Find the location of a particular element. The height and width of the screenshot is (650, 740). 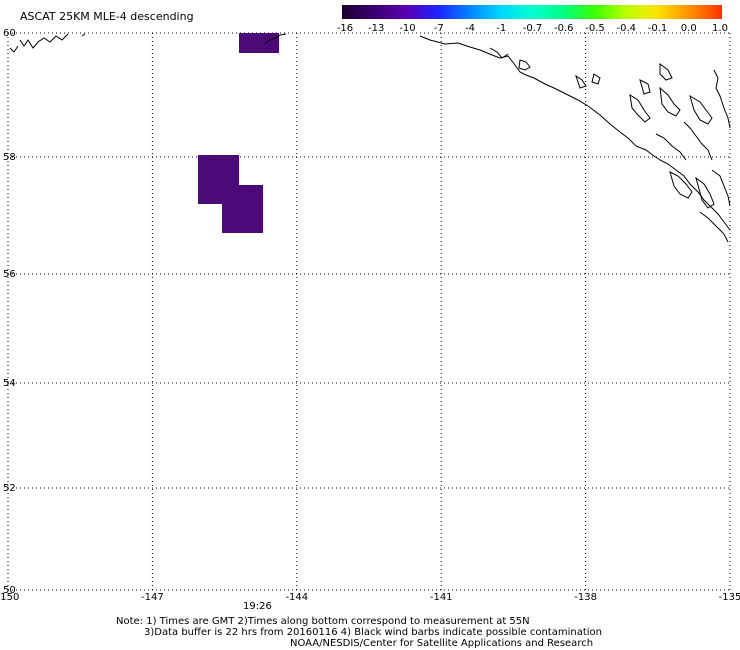

map-title: ASCAT 25KM MLE-4 descending is located at coordinates (107, 16).